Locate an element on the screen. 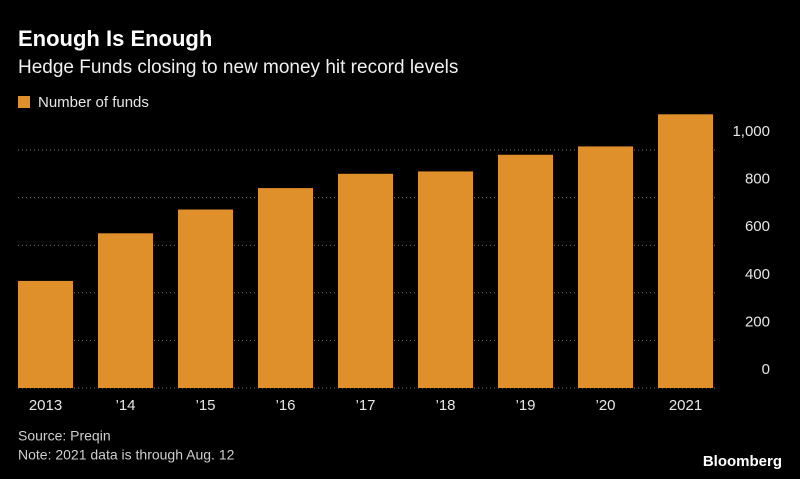 The width and height of the screenshot is (800, 479). brand: Bloomberg is located at coordinates (742, 461).